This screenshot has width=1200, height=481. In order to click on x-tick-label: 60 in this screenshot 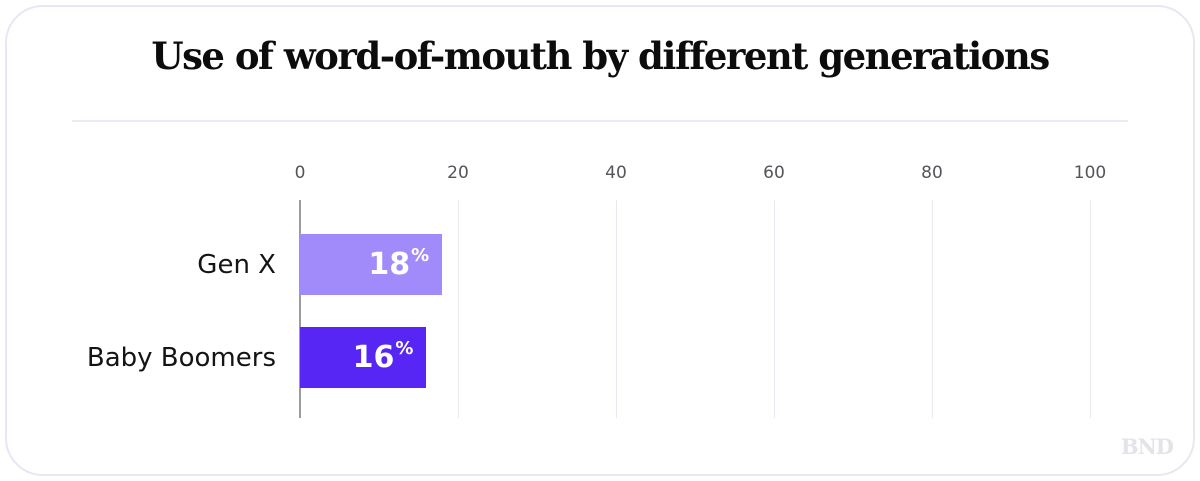, I will do `click(774, 173)`.